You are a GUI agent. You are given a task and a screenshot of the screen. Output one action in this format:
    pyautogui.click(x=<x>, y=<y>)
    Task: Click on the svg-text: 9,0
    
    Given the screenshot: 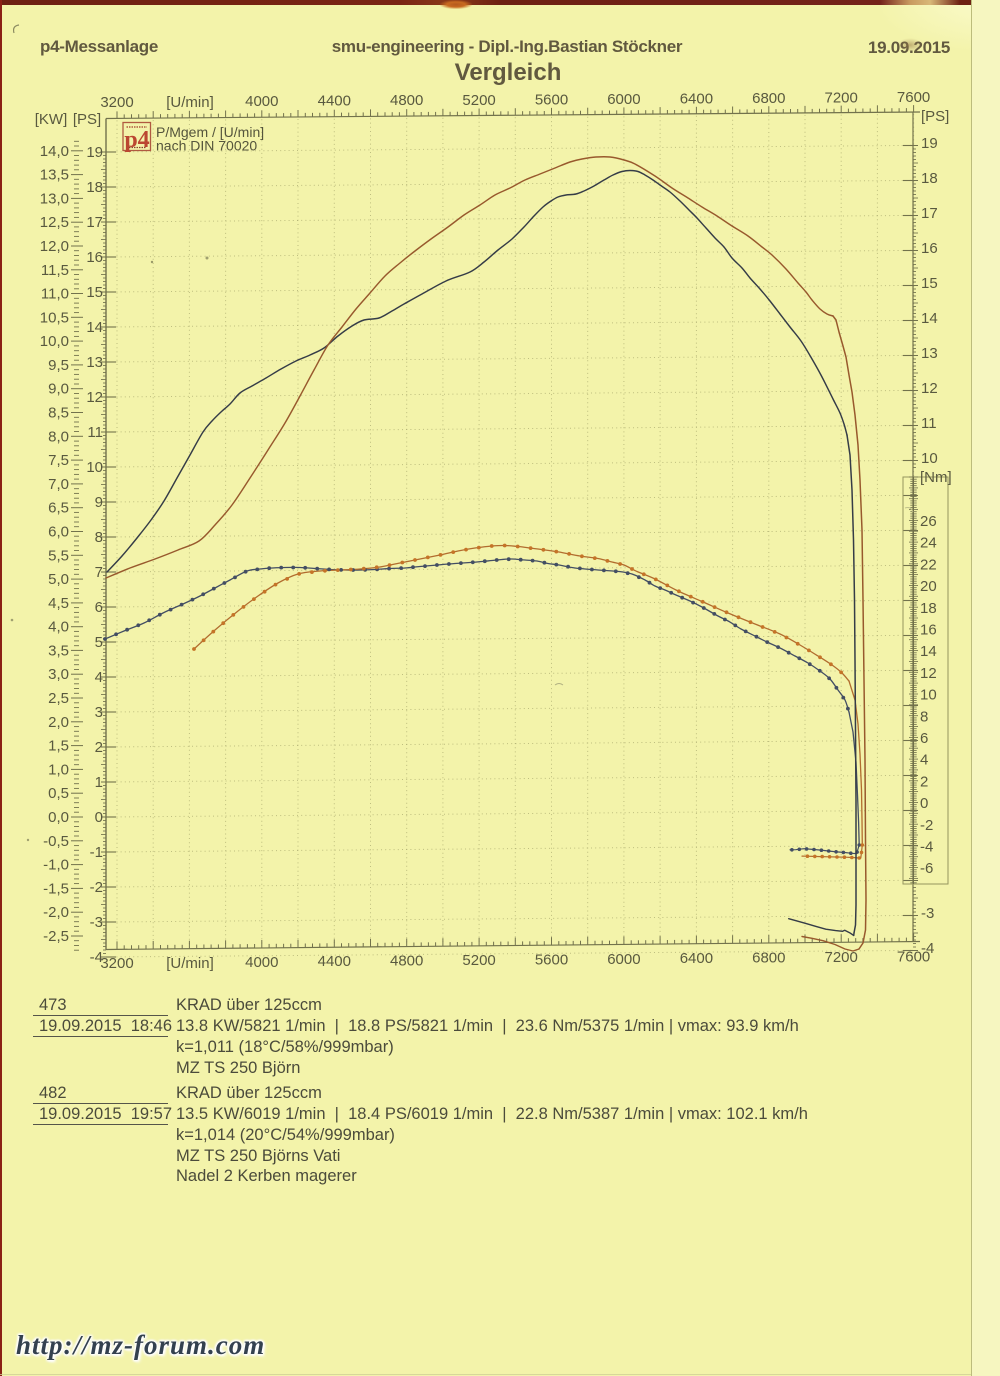 What is the action you would take?
    pyautogui.click(x=58, y=389)
    